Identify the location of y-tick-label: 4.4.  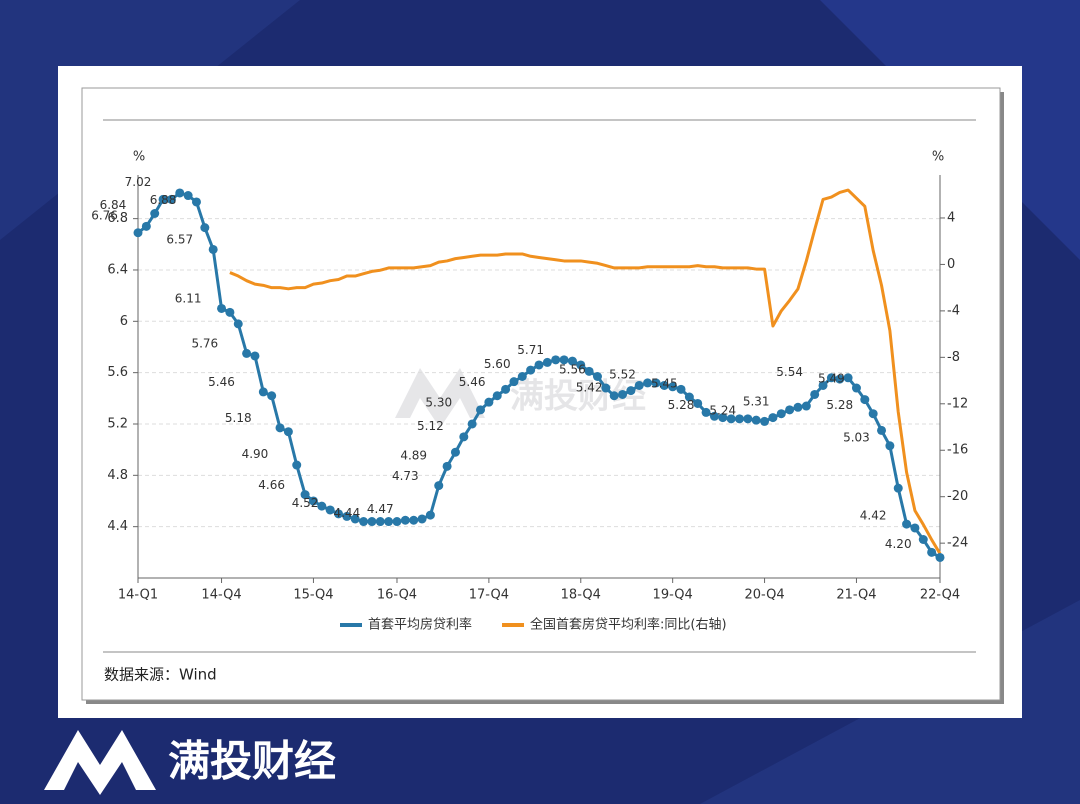
(117, 526).